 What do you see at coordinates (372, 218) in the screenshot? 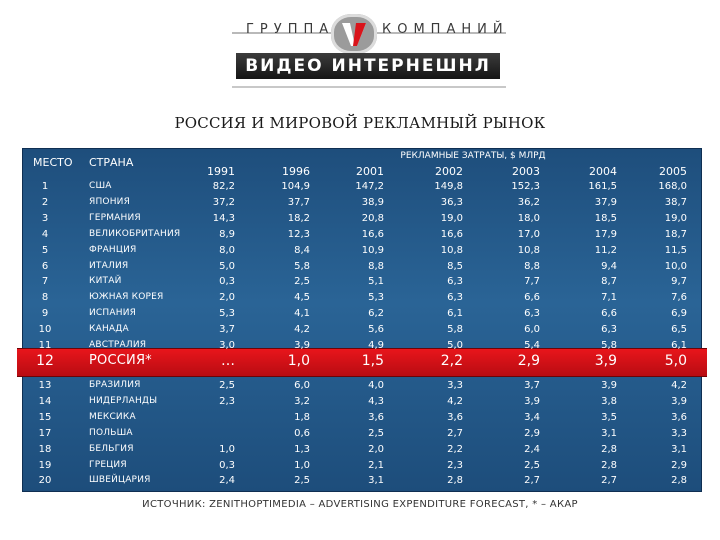
I see `value-cell: 20,8` at bounding box center [372, 218].